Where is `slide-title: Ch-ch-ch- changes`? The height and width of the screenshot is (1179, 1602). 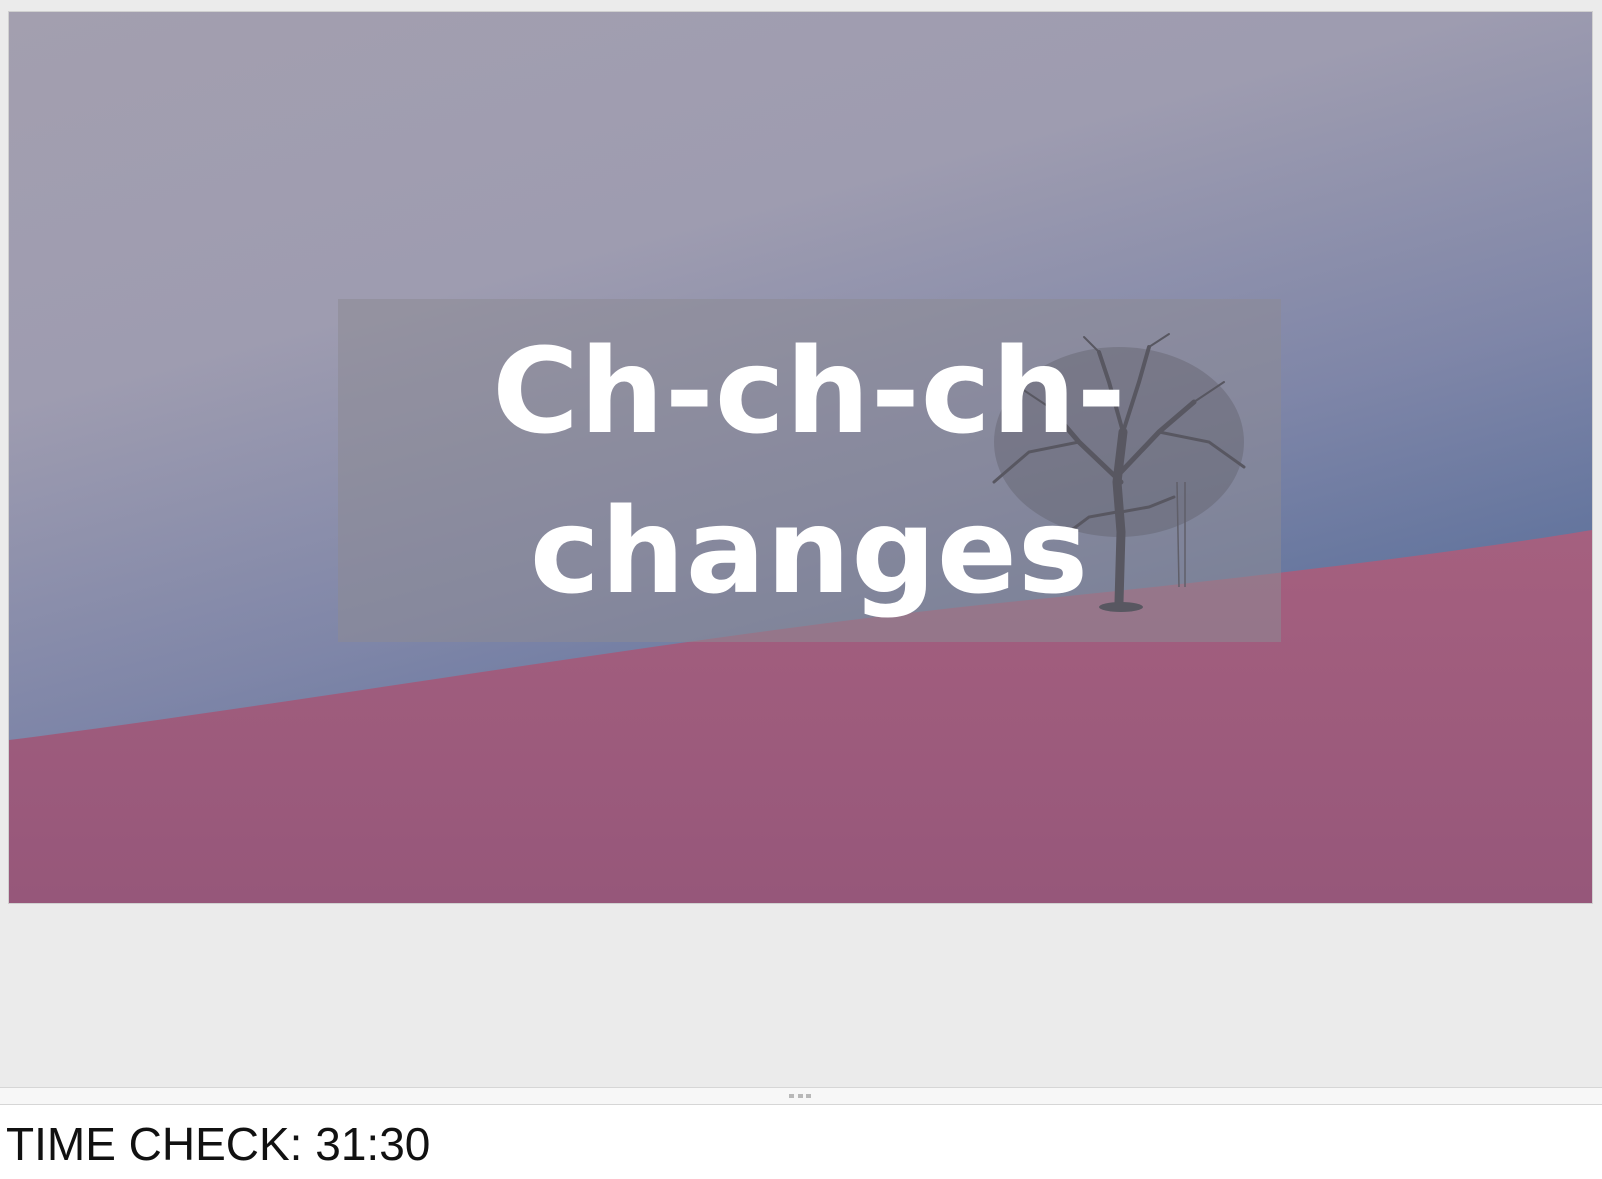
slide-title: Ch-ch-ch- changes is located at coordinates (809, 470).